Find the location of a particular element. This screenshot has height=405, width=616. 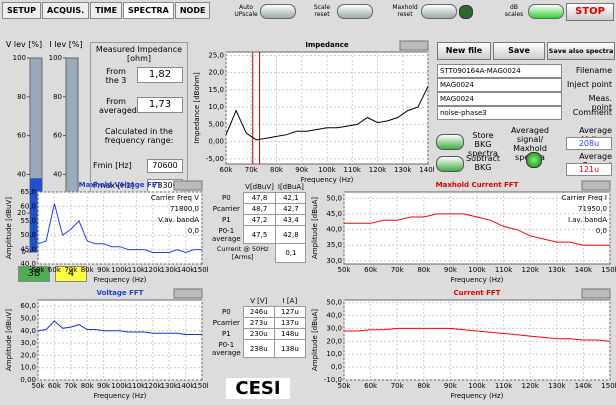

stop-button: STOP is located at coordinates (590, 12).